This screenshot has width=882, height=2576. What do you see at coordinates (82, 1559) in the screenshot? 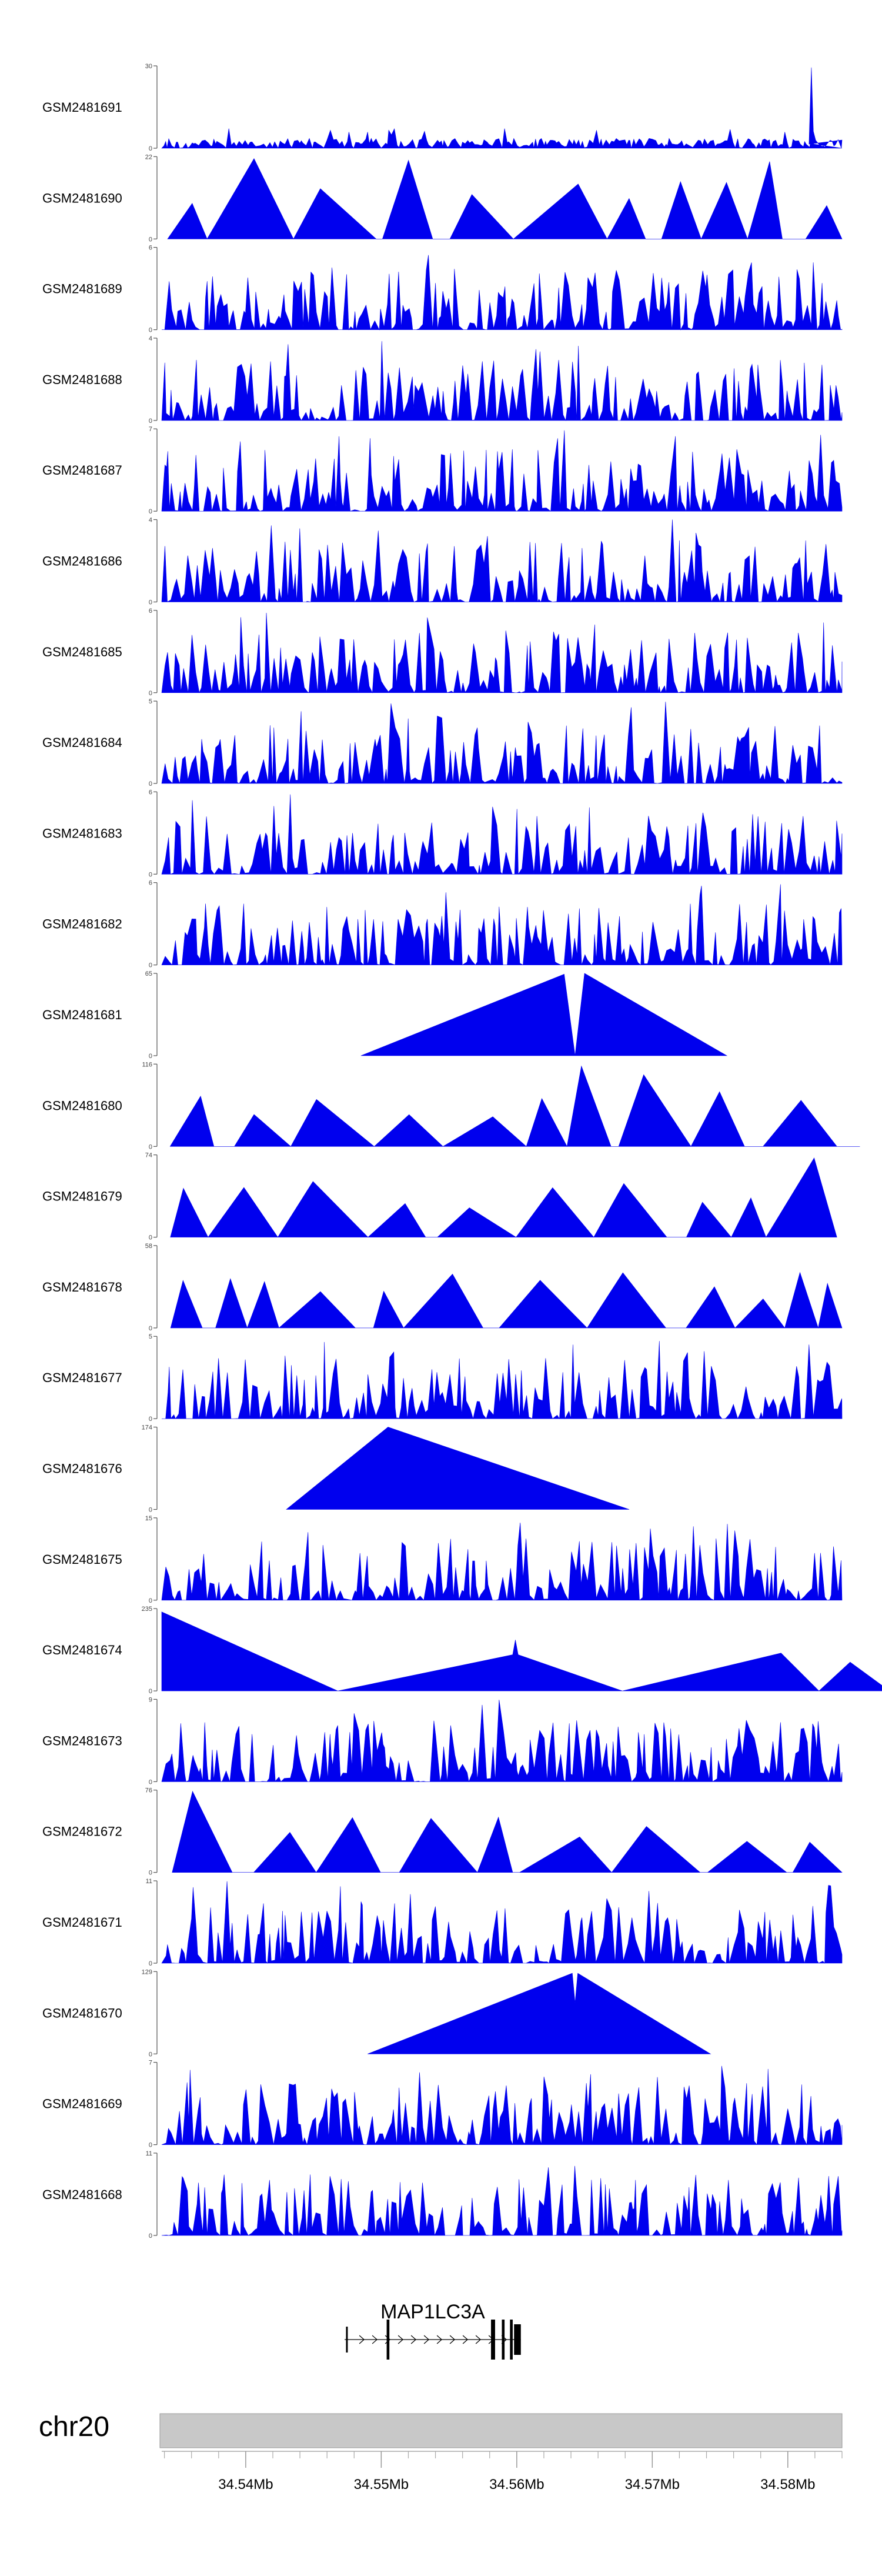
I see `track-label: GSM2481675` at bounding box center [82, 1559].